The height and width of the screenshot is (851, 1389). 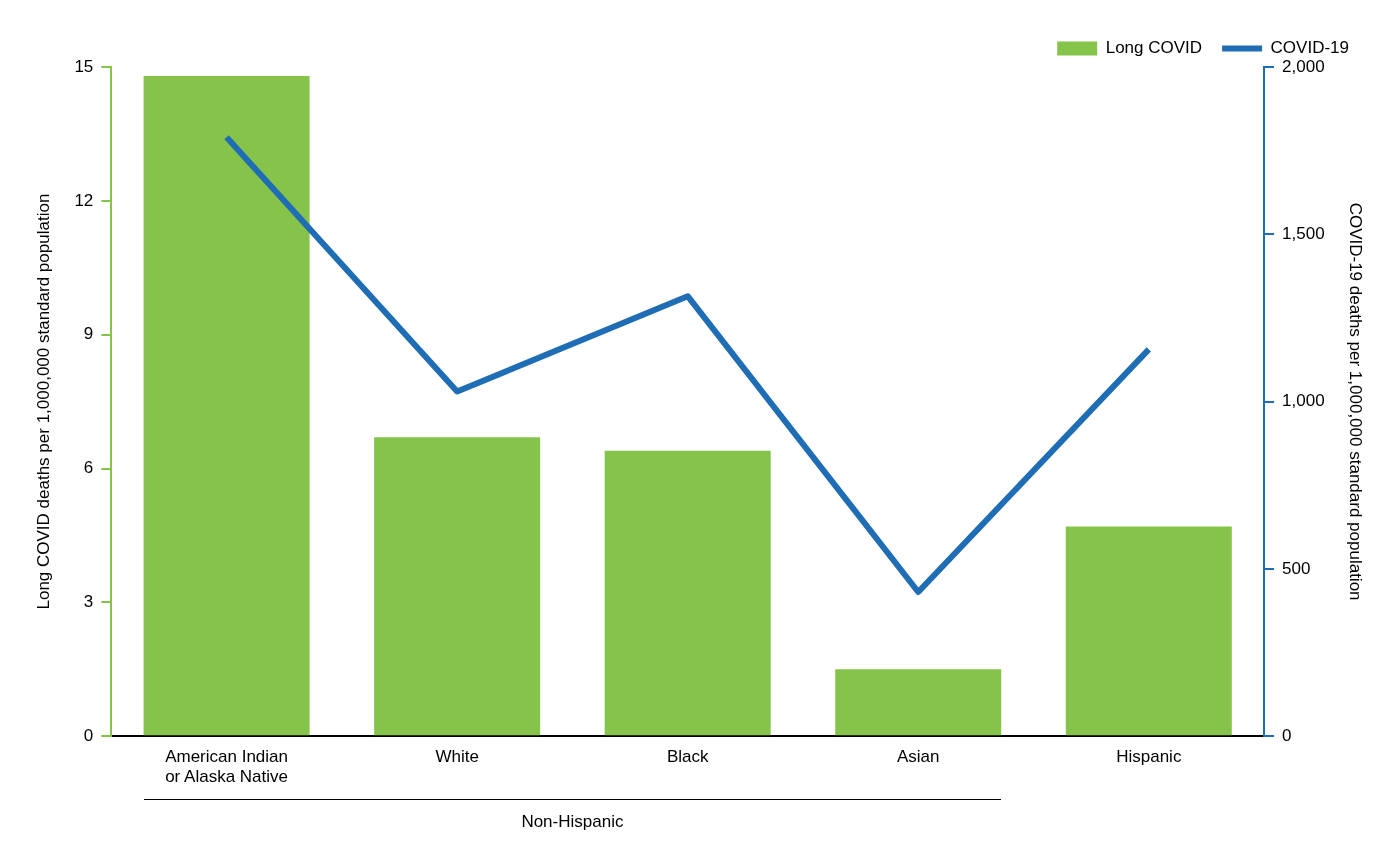 What do you see at coordinates (84, 200) in the screenshot?
I see `y-tick-label: 12` at bounding box center [84, 200].